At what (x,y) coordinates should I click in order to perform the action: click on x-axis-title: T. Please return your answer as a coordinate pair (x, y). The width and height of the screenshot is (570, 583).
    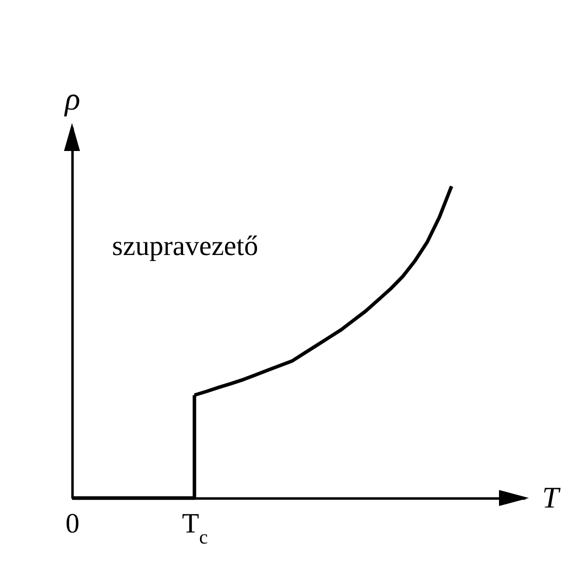
    Looking at the image, I should click on (552, 498).